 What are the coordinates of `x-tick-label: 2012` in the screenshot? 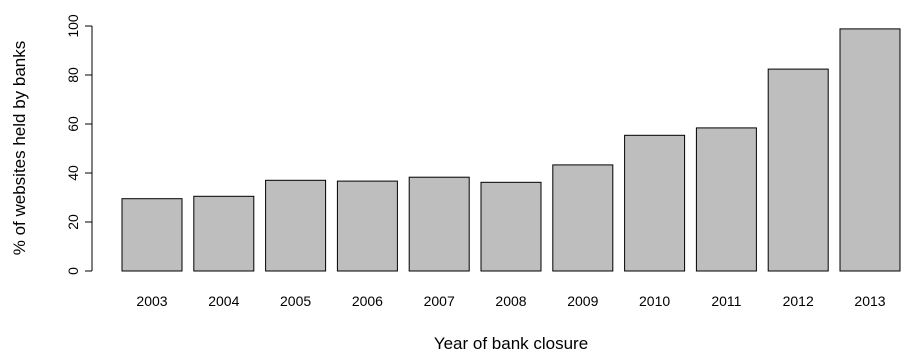 It's located at (798, 301).